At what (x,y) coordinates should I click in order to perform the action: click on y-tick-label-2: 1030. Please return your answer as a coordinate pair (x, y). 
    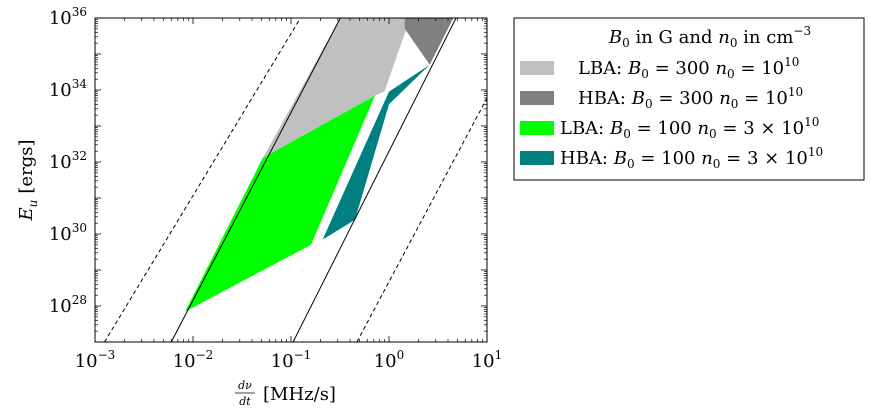
    Looking at the image, I should click on (68, 233).